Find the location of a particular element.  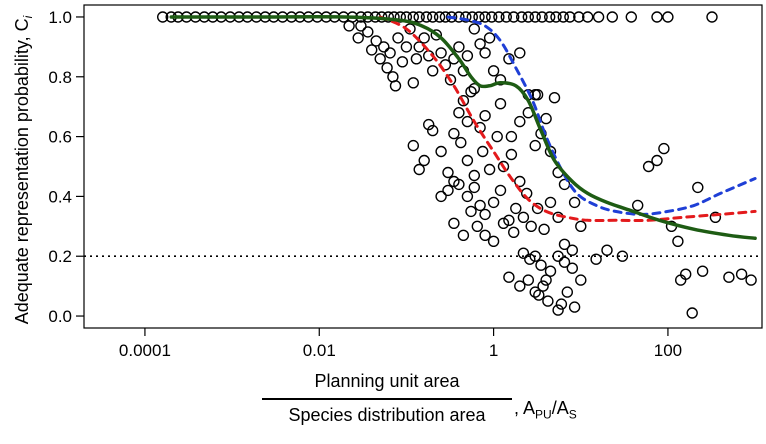

y-tick-label: 0.0 is located at coordinates (60, 316).